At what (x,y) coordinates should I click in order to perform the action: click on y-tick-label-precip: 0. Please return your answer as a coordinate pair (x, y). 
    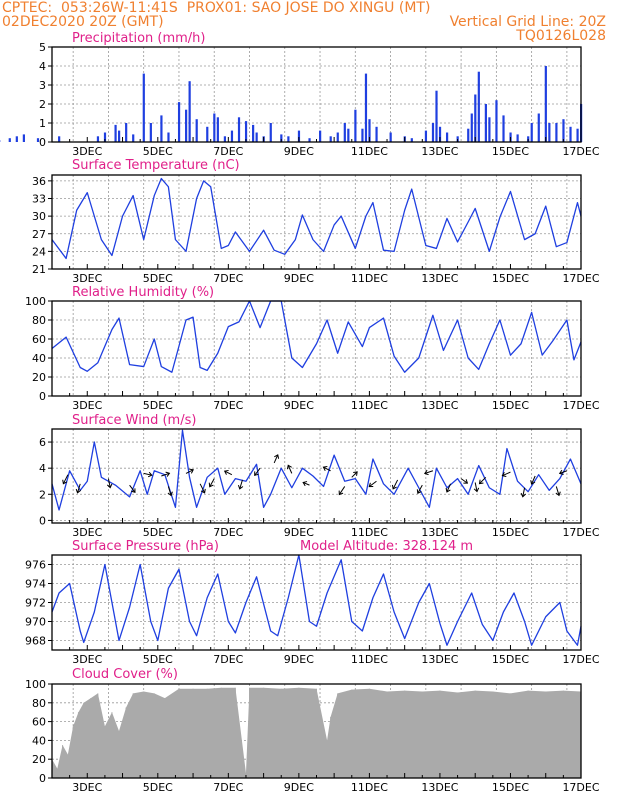
    Looking at the image, I should click on (42, 142).